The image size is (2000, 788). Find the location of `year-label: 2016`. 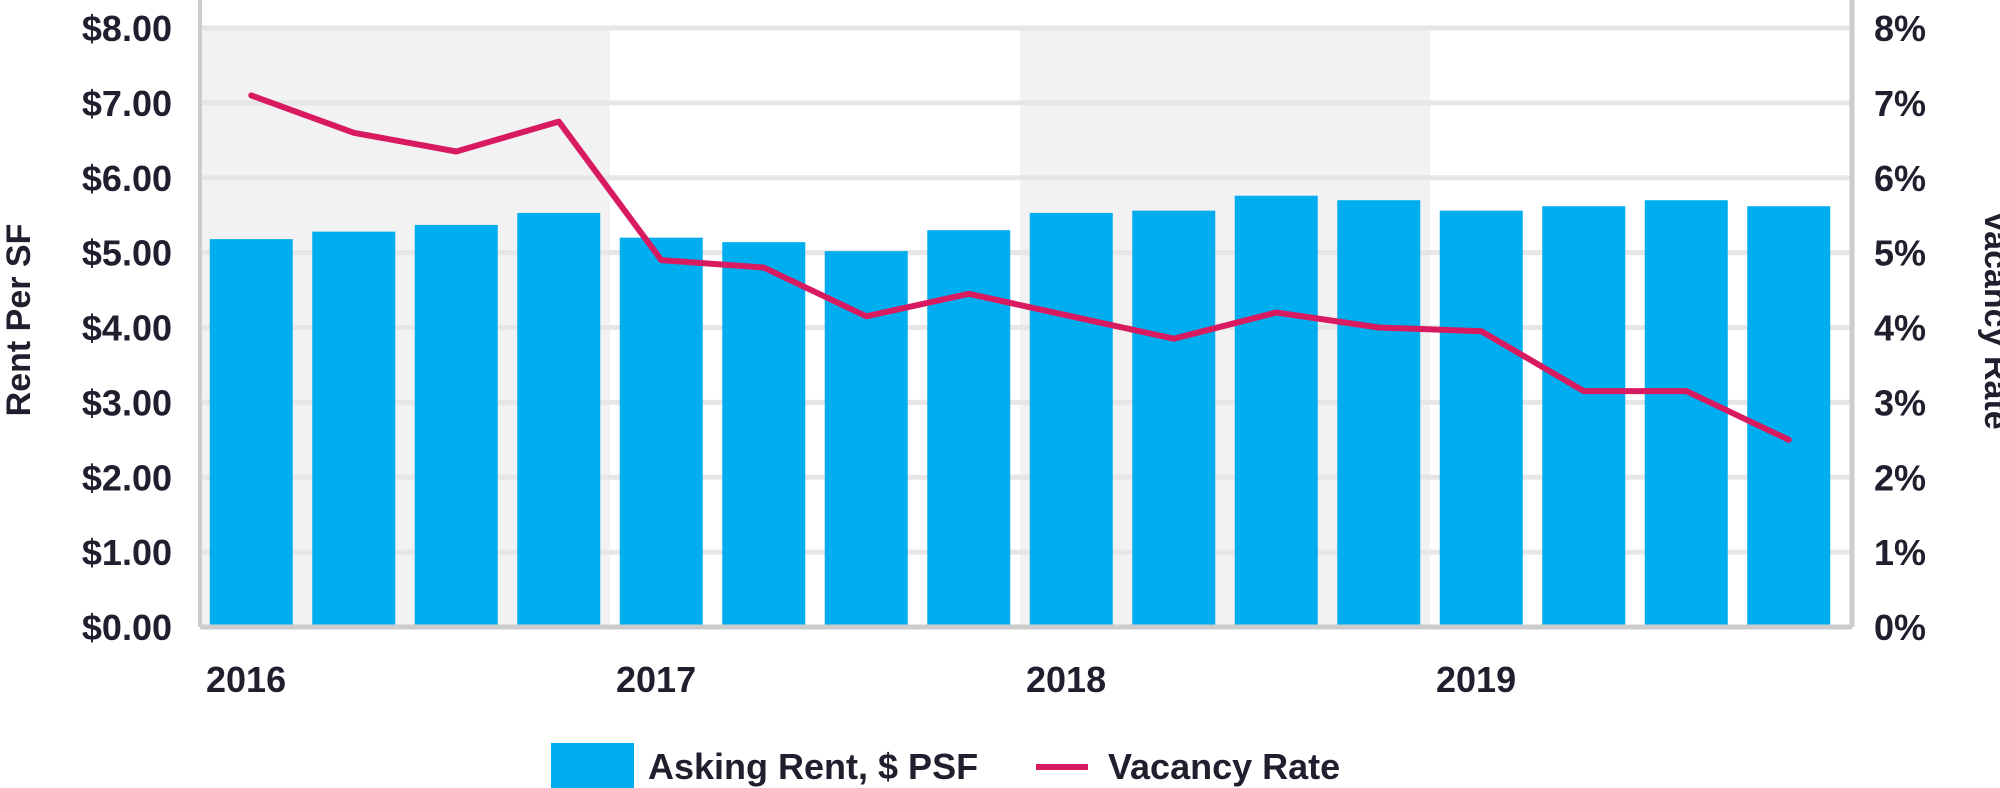

year-label: 2016 is located at coordinates (246, 679).